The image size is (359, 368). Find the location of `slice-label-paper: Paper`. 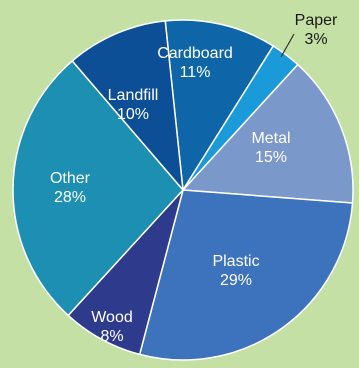

slice-label-paper: Paper is located at coordinates (316, 20).